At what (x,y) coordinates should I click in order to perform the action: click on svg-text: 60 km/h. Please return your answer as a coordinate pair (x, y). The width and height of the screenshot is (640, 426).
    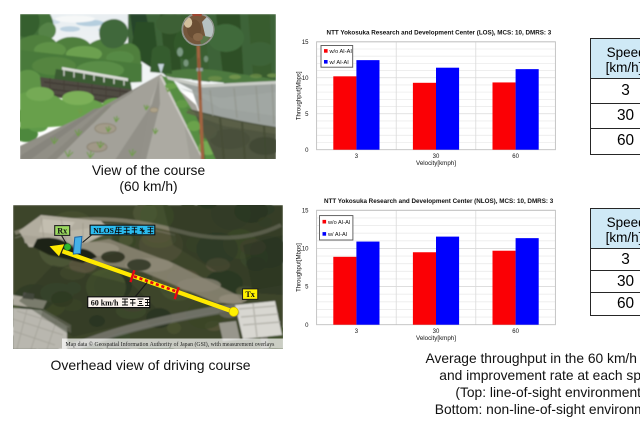
    Looking at the image, I should click on (105, 302).